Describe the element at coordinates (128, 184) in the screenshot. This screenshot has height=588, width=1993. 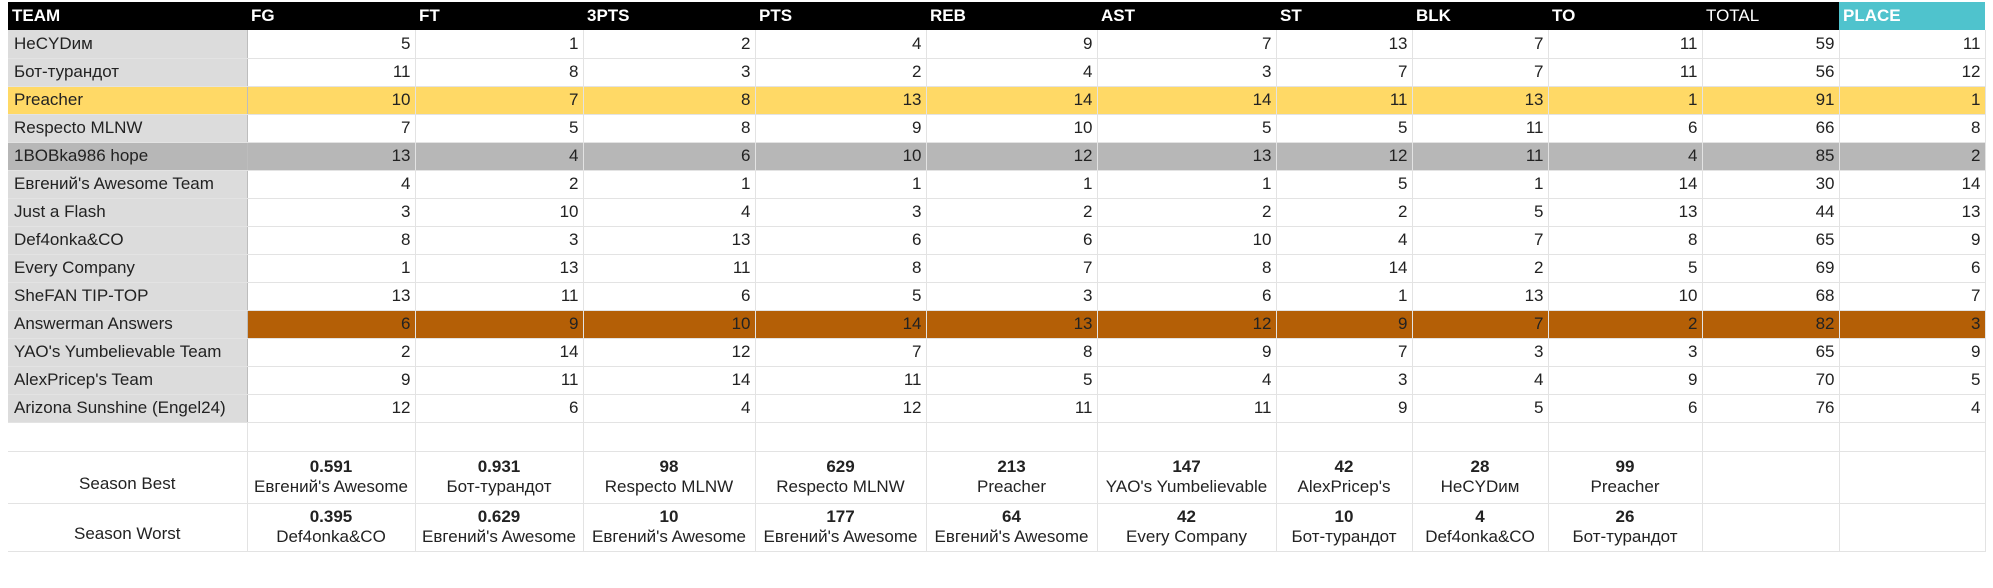
I see `team-name-cell: Евгений's Awesome Team` at that location.